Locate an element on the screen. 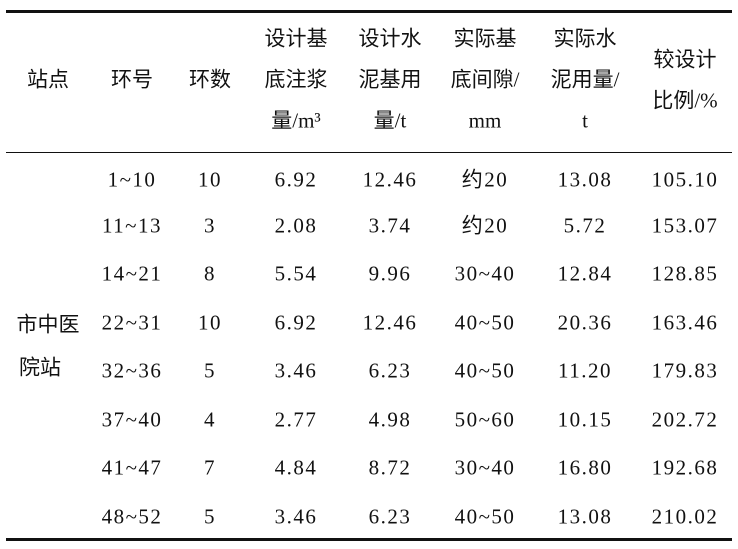  cell-text: 2.08 is located at coordinates (296, 225).